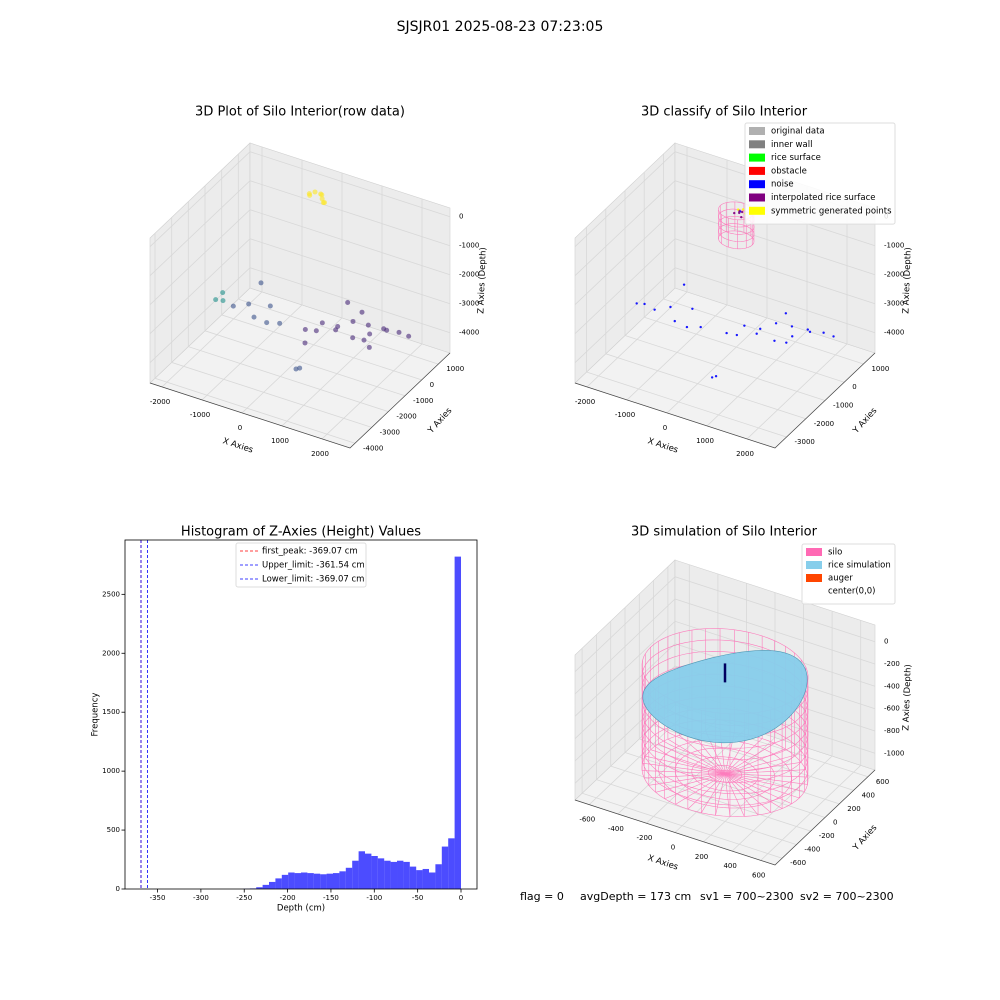 This screenshot has width=1000, height=1000. I want to click on silo-ring, so click(725, 762).